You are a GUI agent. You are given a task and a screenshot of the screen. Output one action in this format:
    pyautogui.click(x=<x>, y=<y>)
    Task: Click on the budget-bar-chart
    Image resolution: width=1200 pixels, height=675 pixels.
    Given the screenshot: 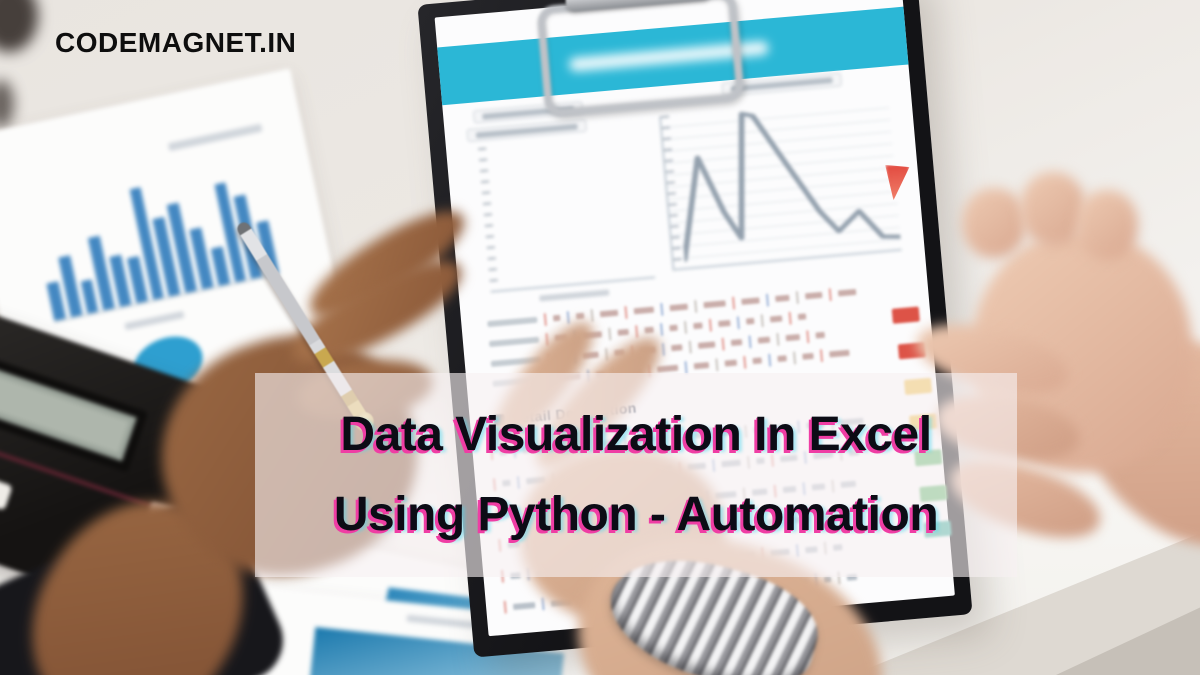 What is the action you would take?
    pyautogui.click(x=567, y=213)
    